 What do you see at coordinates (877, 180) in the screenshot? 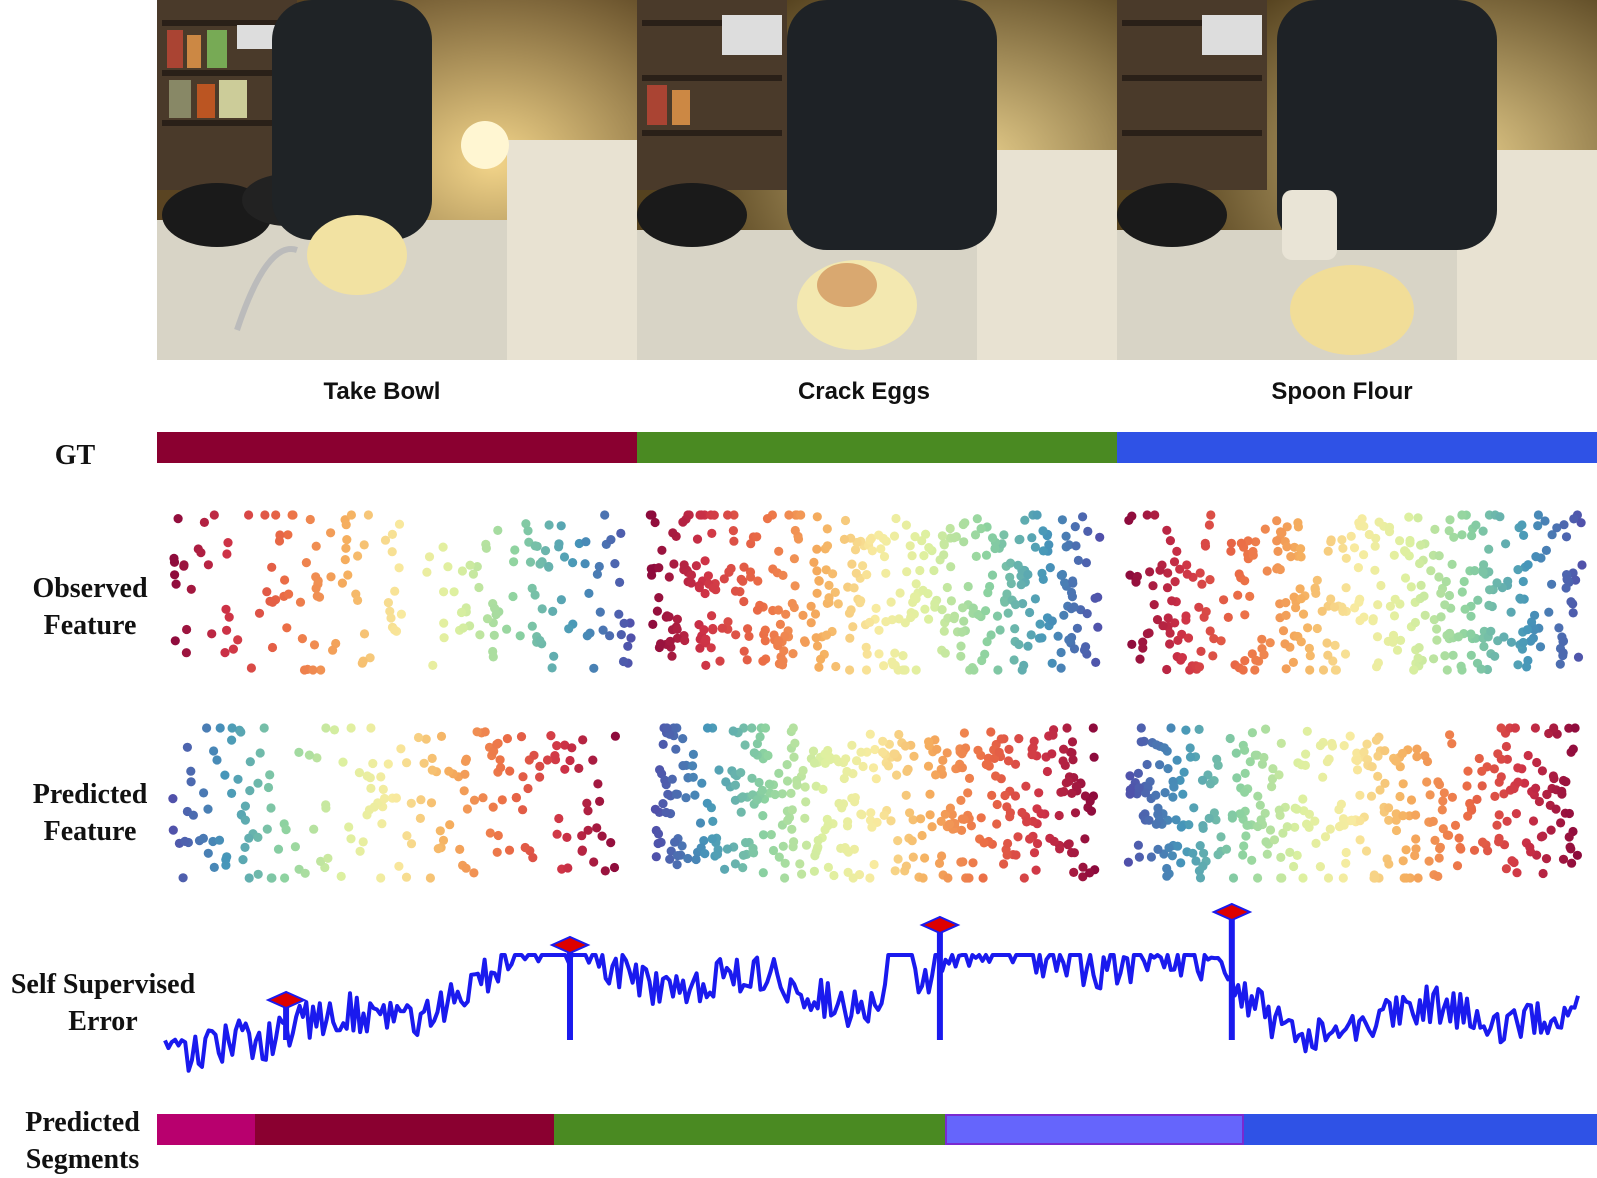
I see `video-frame-crack-eggs` at bounding box center [877, 180].